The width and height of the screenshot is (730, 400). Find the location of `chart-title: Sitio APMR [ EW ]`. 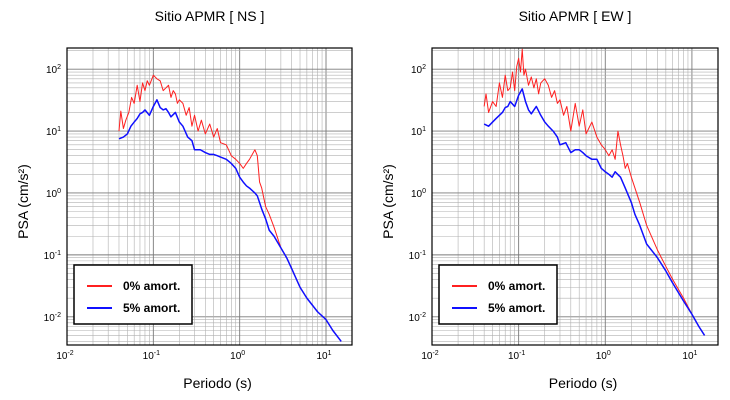

chart-title: Sitio APMR [ EW ] is located at coordinates (575, 16).